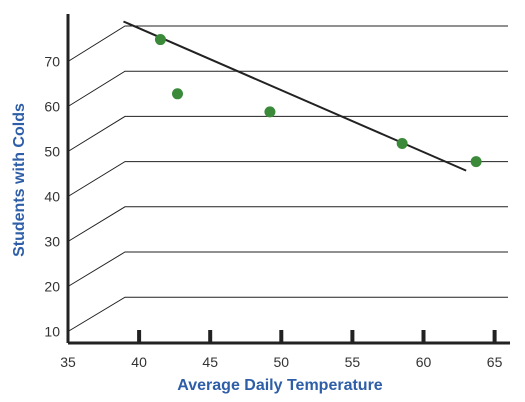  I want to click on x-tick-label: 45, so click(210, 362).